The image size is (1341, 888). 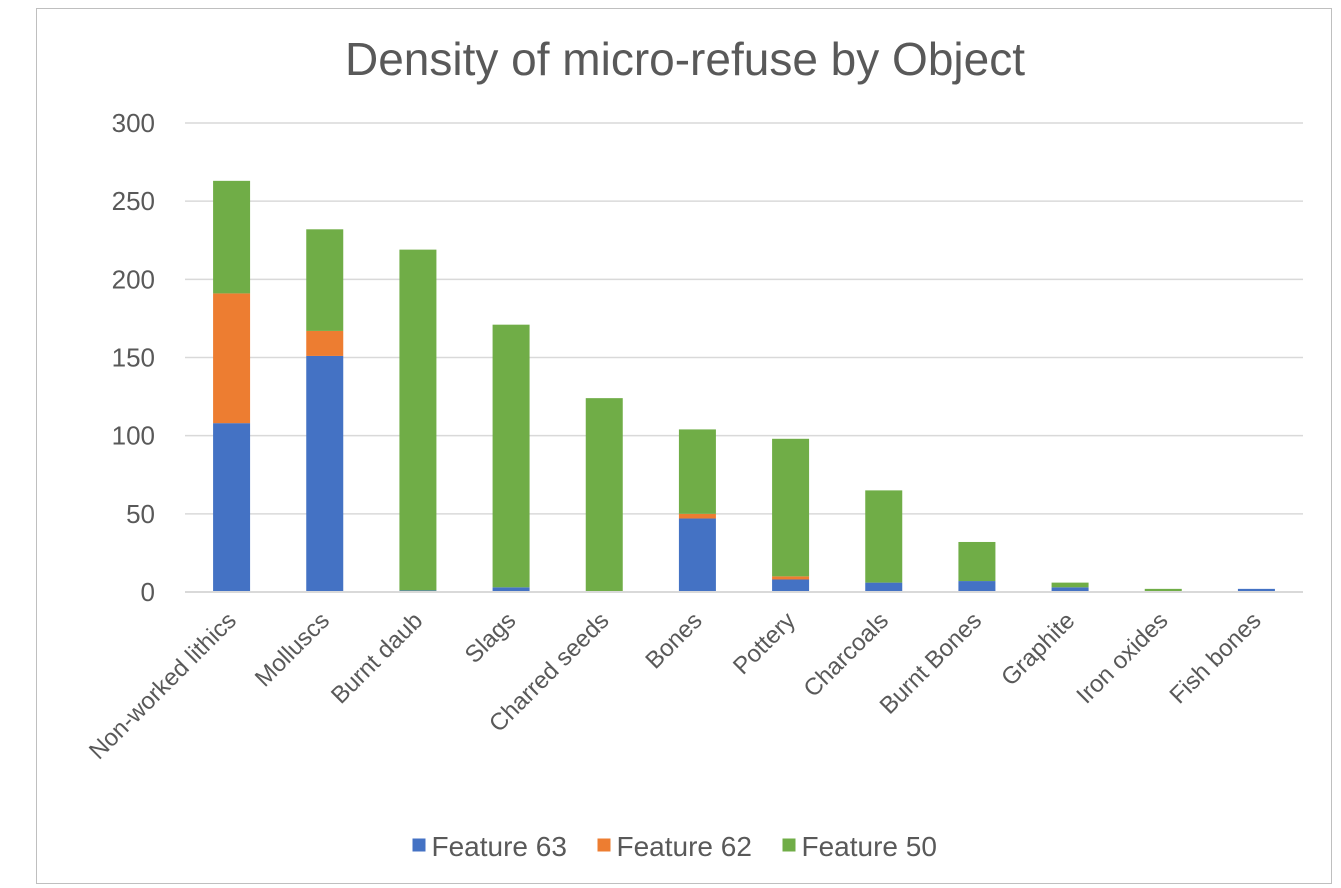 What do you see at coordinates (846, 654) in the screenshot?
I see `x-tick-label: Charcoals` at bounding box center [846, 654].